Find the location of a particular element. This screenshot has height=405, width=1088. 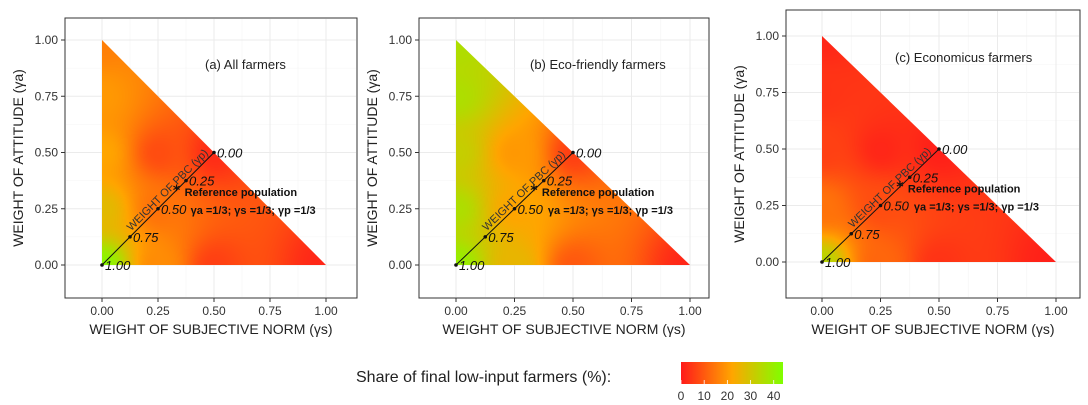

legend-tick-label: 20 is located at coordinates (728, 396).